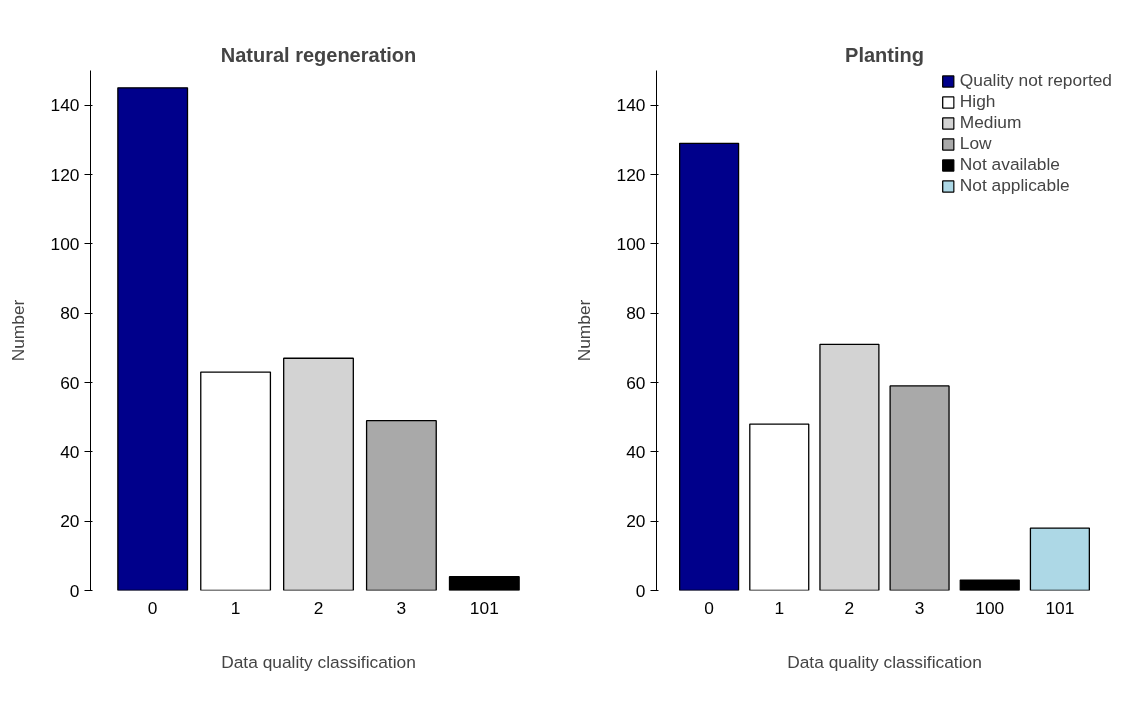  I want to click on legend-label: Quality not reported, so click(1035, 80).